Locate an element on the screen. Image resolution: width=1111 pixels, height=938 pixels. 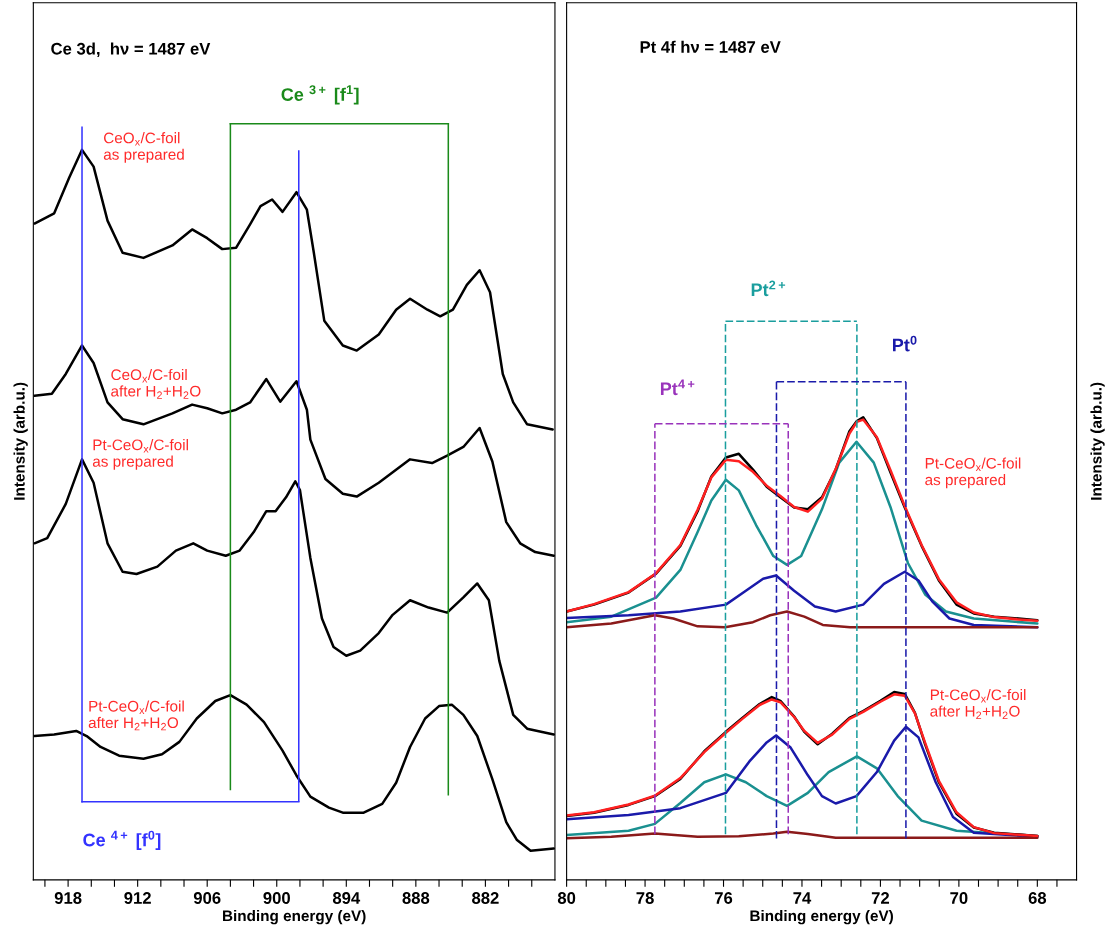
x-tick-label: 882 is located at coordinates (485, 898).